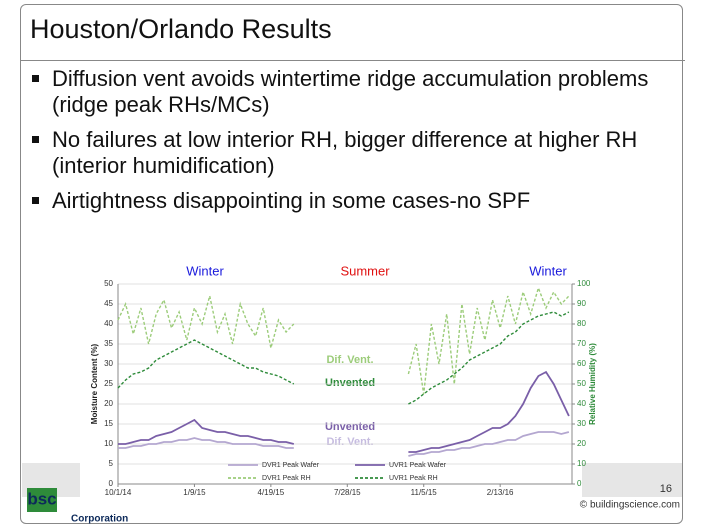  What do you see at coordinates (99, 519) in the screenshot?
I see `company-name: Corporation` at bounding box center [99, 519].